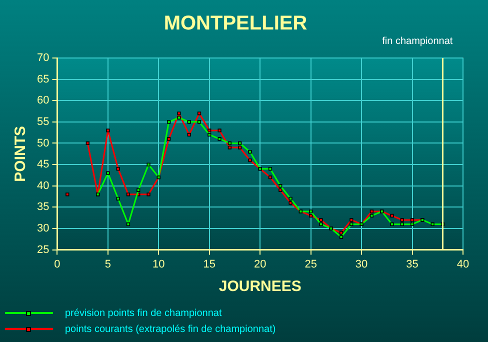 The width and height of the screenshot is (488, 342). What do you see at coordinates (417, 41) in the screenshot?
I see `ref-line-label: fin championnat` at bounding box center [417, 41].